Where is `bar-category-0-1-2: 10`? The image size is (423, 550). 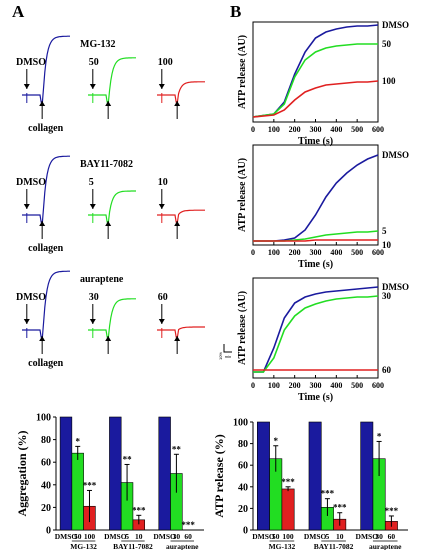 bar-category-0-1-2: 10 is located at coordinates (139, 536).